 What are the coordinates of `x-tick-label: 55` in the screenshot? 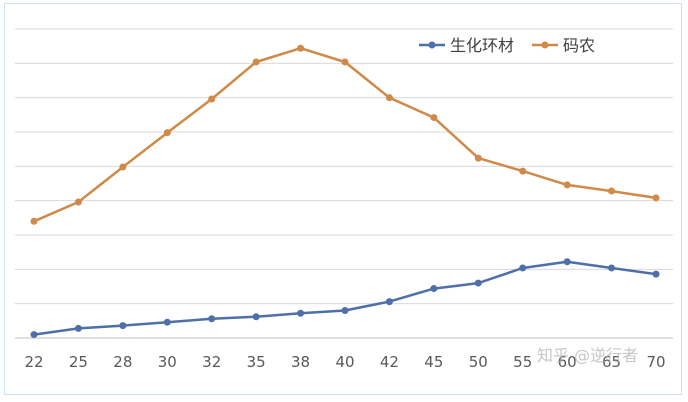 It's located at (522, 362).